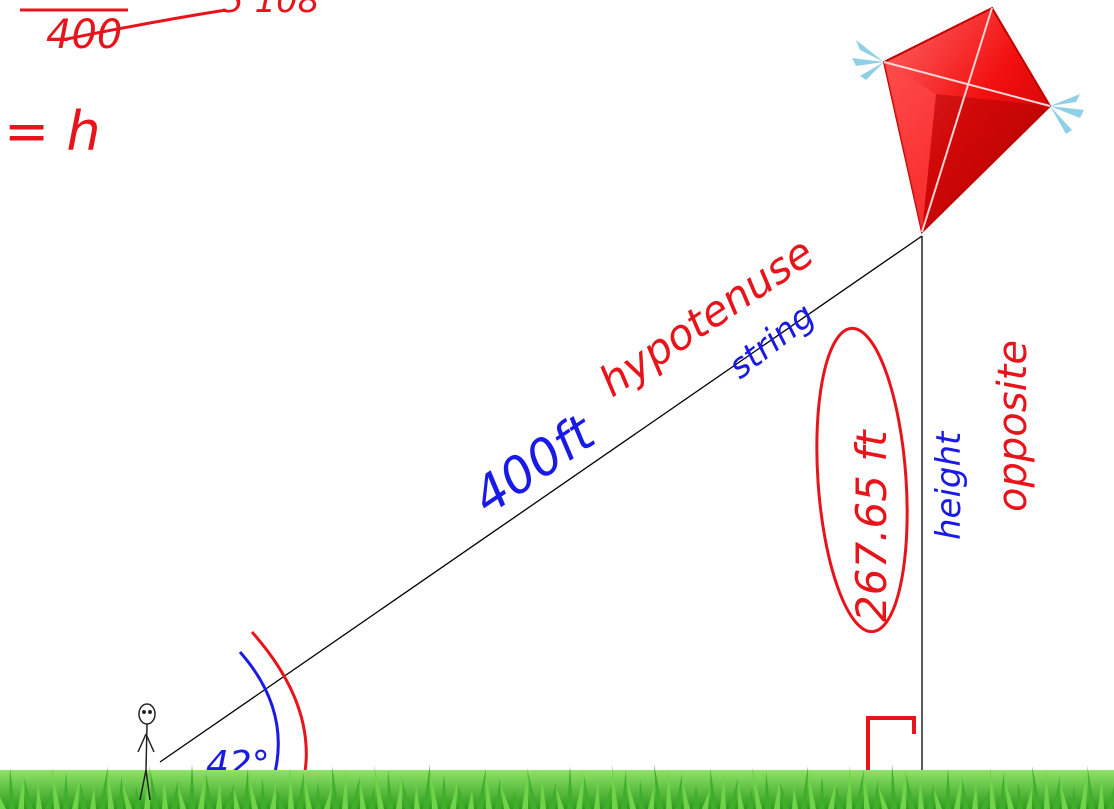 Image resolution: width=1114 pixels, height=809 pixels. What do you see at coordinates (144, 25) in the screenshot?
I see `strike-through-line` at bounding box center [144, 25].